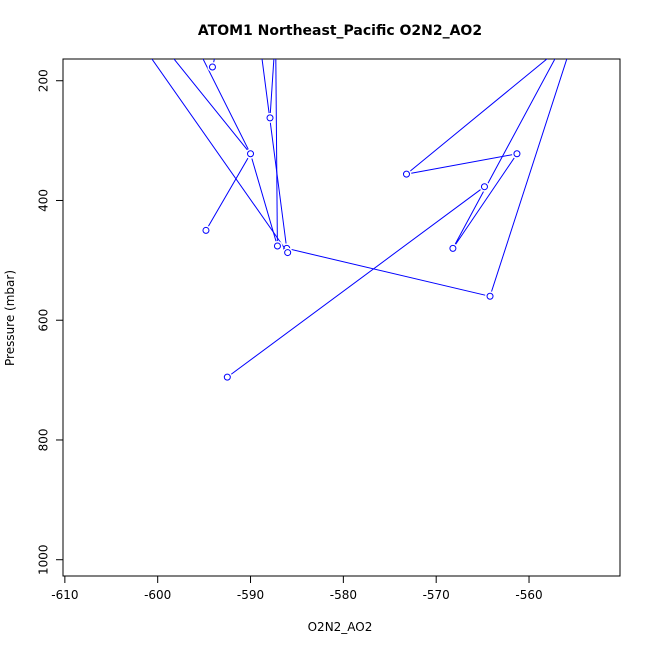 This screenshot has height=650, width=650. I want to click on x-tick-label: -610, so click(64, 595).